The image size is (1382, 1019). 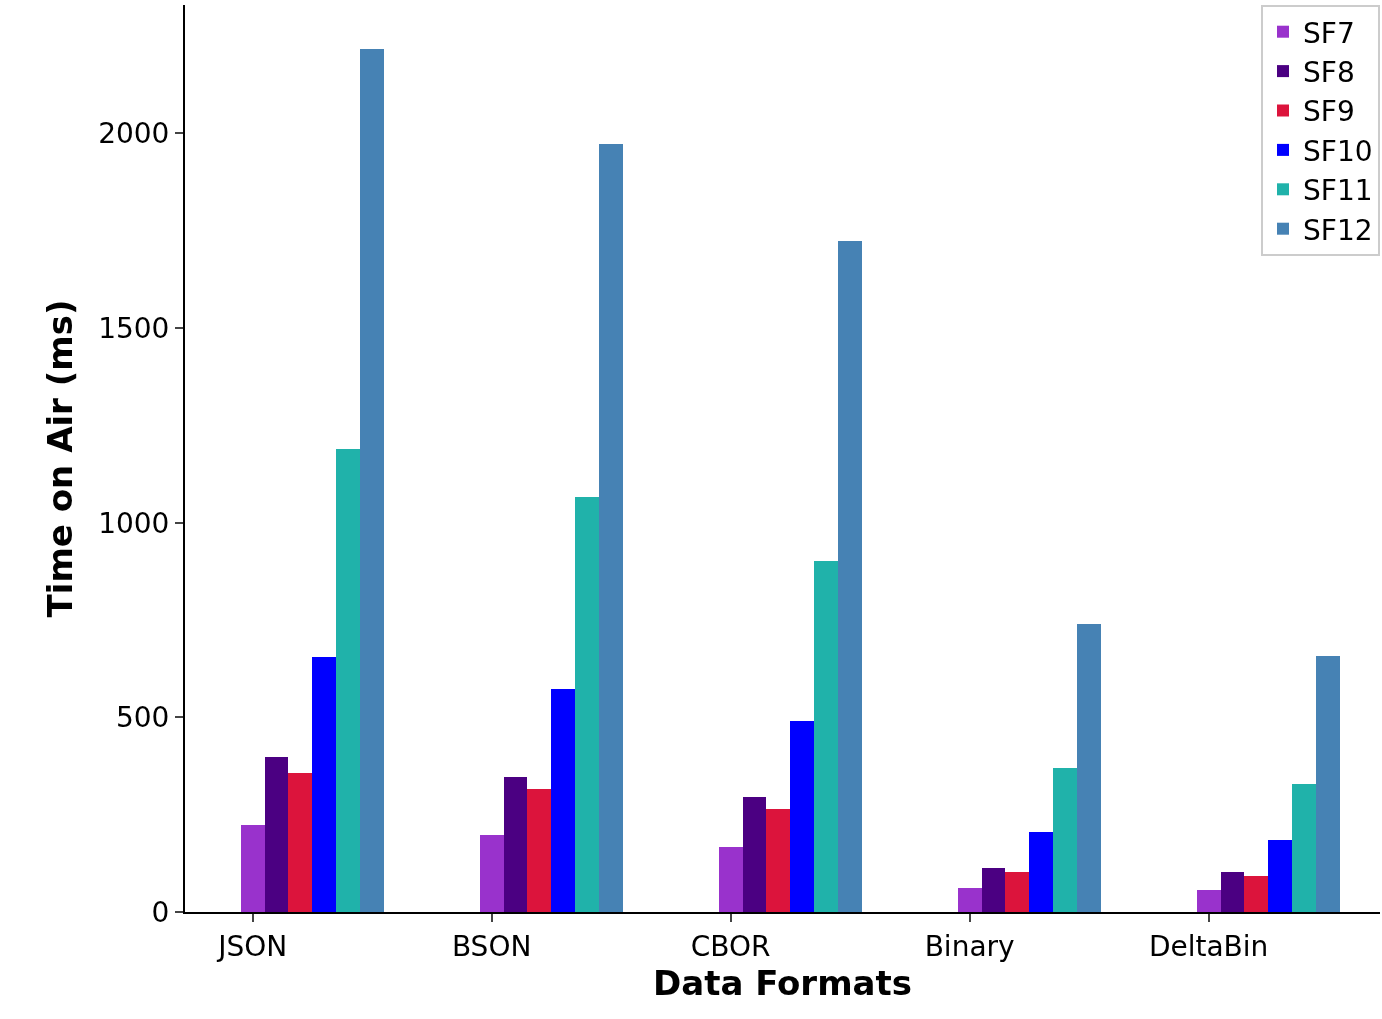 I want to click on legend-label: SF7, so click(x=1329, y=33).